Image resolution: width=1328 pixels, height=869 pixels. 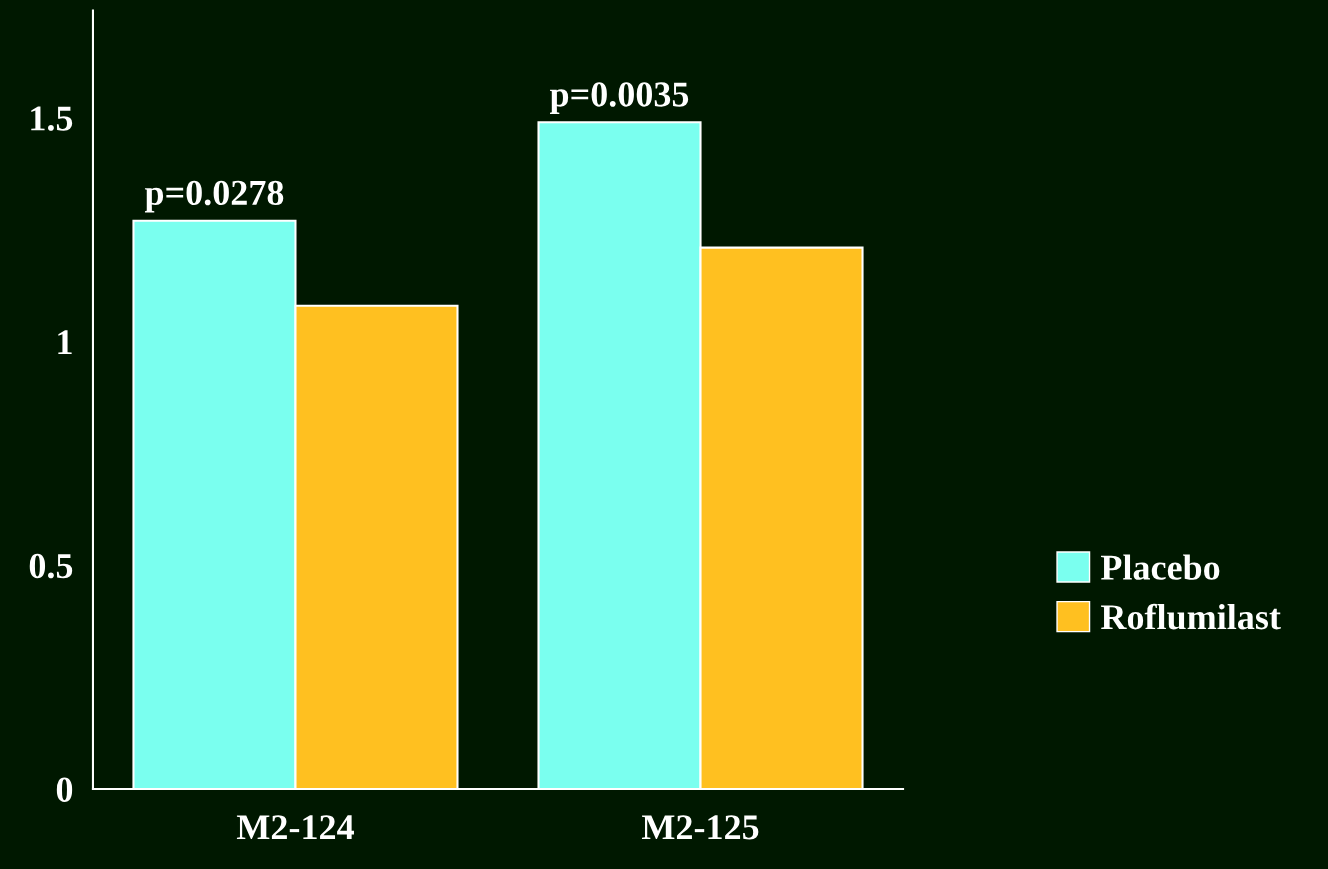 What do you see at coordinates (51, 566) in the screenshot?
I see `y-tick-label: 0.5` at bounding box center [51, 566].